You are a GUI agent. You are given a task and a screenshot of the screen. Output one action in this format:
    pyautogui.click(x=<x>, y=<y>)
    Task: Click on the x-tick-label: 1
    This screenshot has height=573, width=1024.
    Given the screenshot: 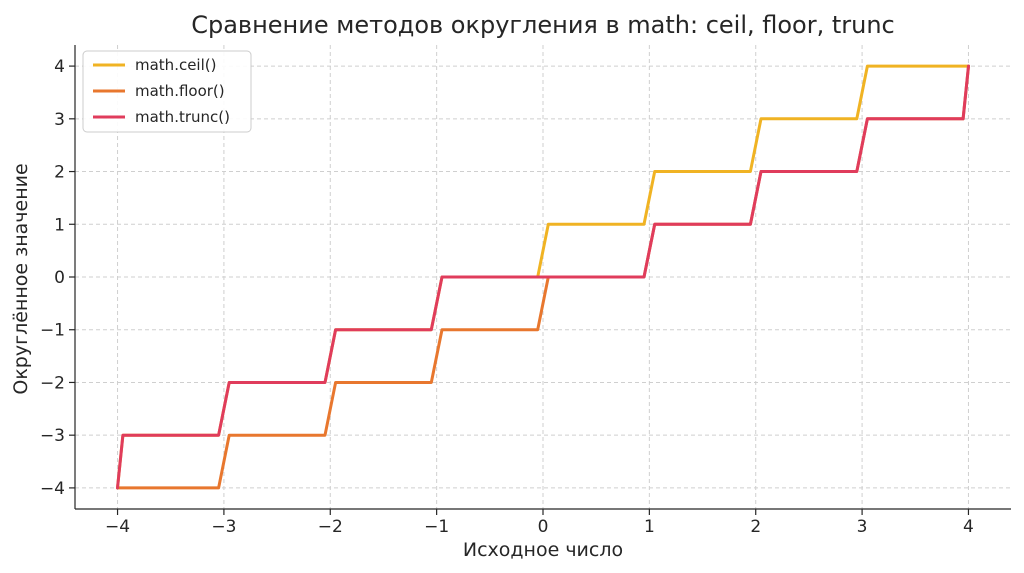 What is the action you would take?
    pyautogui.click(x=649, y=527)
    